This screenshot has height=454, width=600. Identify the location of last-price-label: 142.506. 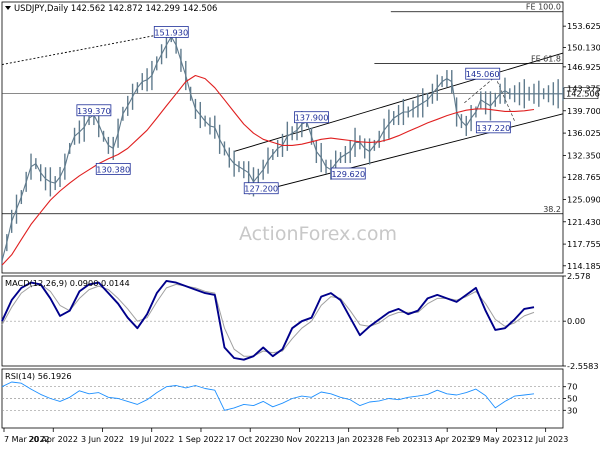
(583, 94).